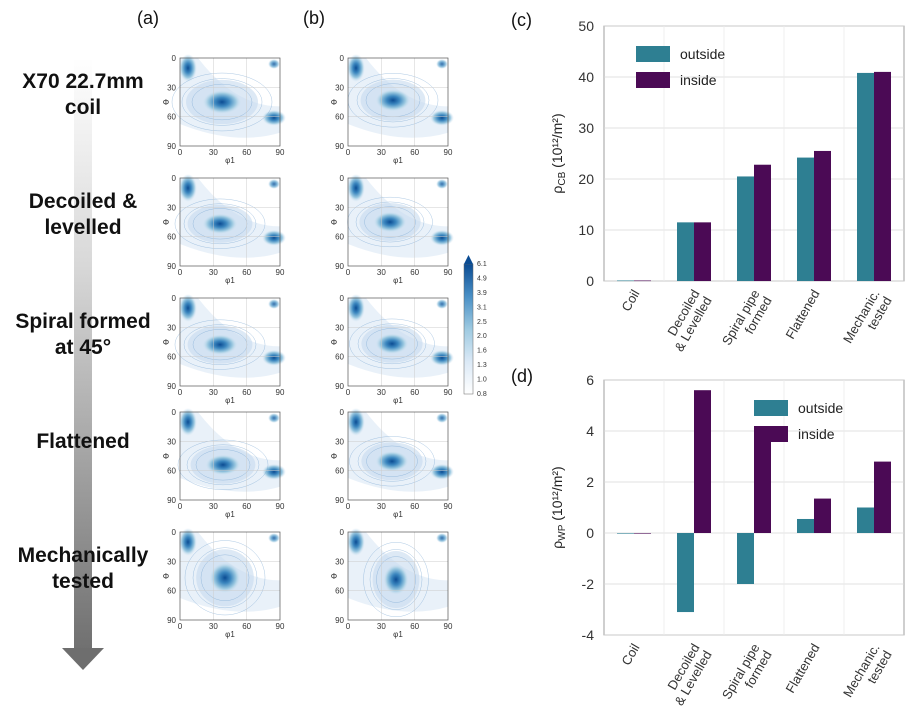 The image size is (915, 718). What do you see at coordinates (820, 408) in the screenshot?
I see `legend-label-outside: outside` at bounding box center [820, 408].